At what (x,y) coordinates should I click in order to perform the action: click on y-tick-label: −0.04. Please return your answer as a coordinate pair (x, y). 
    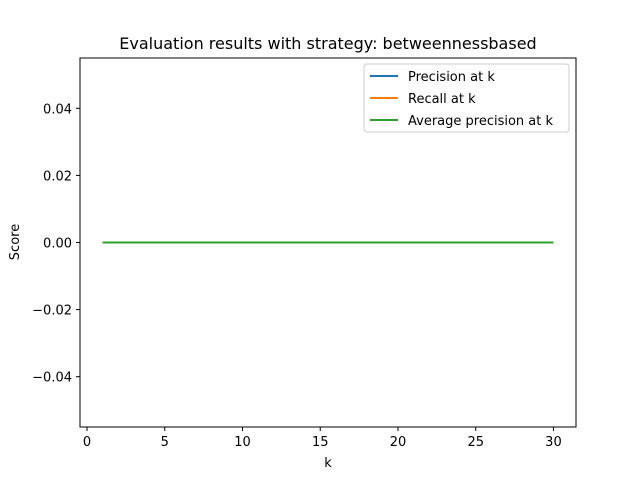
    Looking at the image, I should click on (52, 378).